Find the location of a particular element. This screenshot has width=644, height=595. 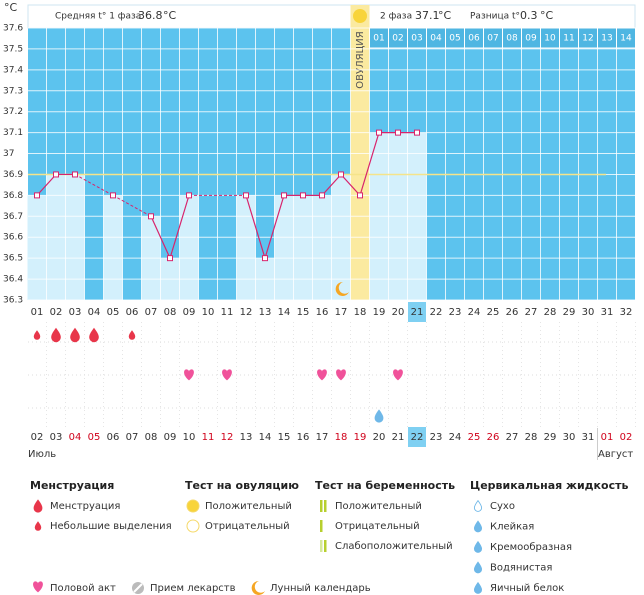

y-tick-label: 36.9 is located at coordinates (13, 175).